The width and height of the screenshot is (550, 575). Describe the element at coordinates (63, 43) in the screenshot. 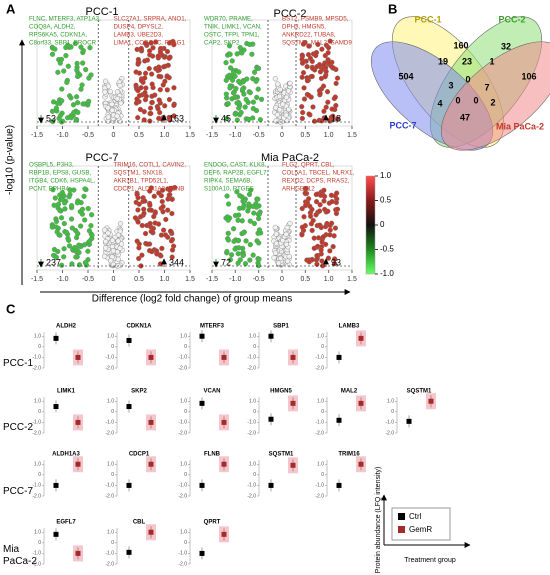

I see `gene-list: C8orf33, SBP1, PROCR` at that location.